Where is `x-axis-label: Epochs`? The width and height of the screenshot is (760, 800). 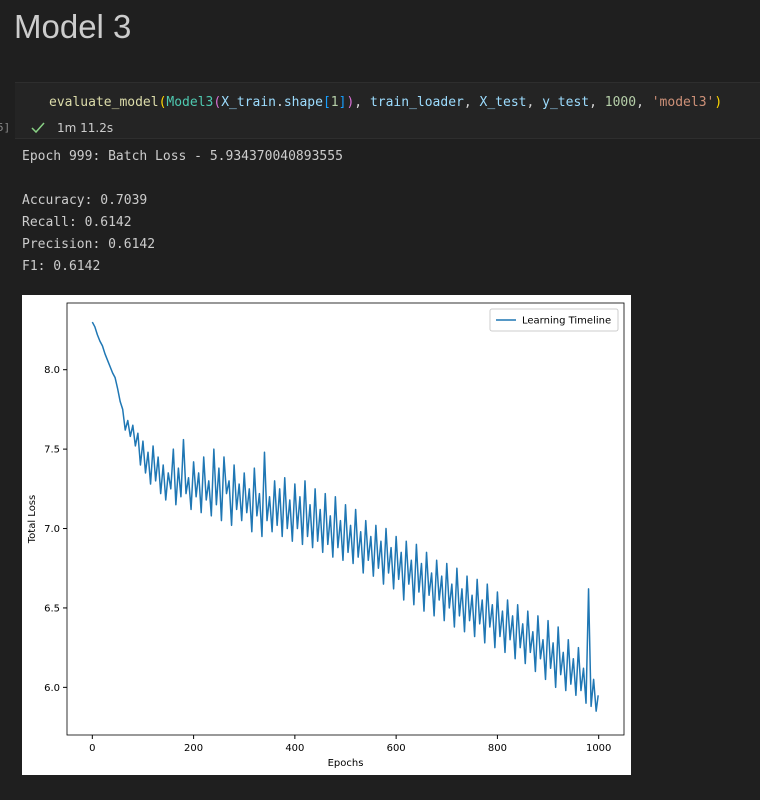
x-axis-label: Epochs is located at coordinates (346, 763).